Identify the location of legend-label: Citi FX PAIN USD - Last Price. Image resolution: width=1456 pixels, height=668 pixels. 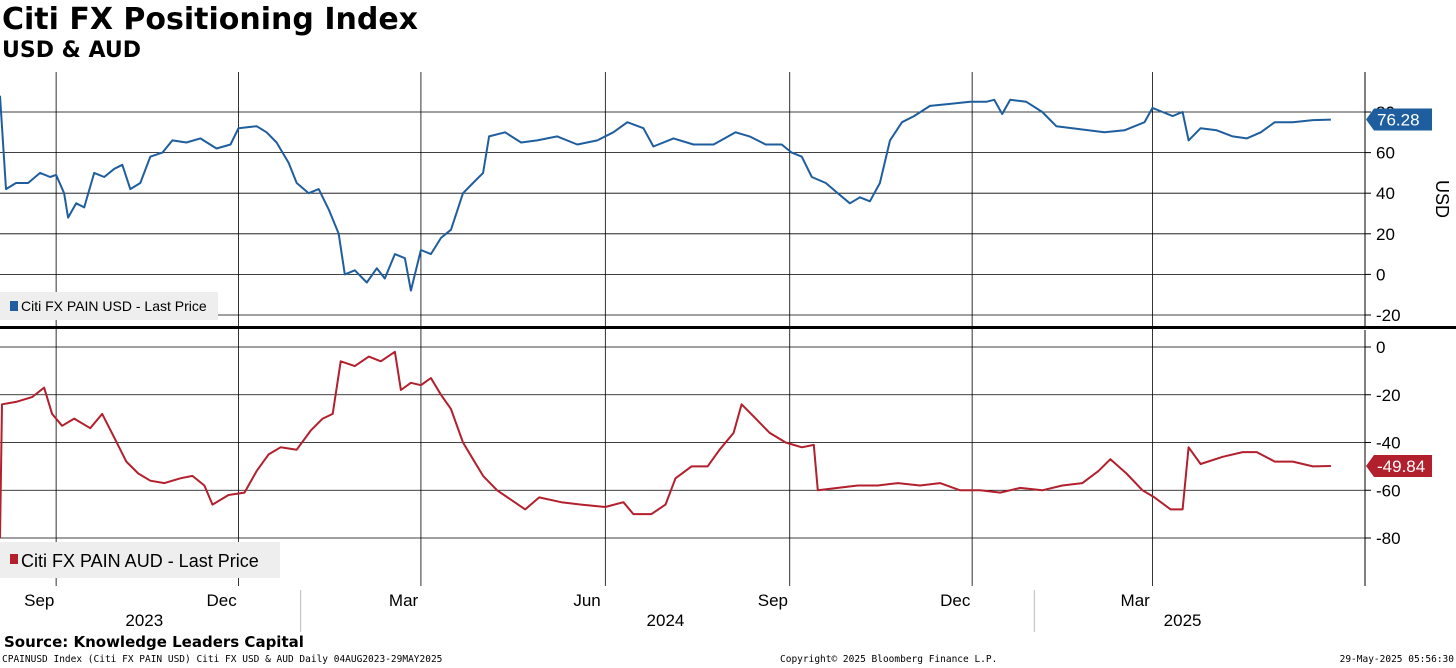
(114, 306).